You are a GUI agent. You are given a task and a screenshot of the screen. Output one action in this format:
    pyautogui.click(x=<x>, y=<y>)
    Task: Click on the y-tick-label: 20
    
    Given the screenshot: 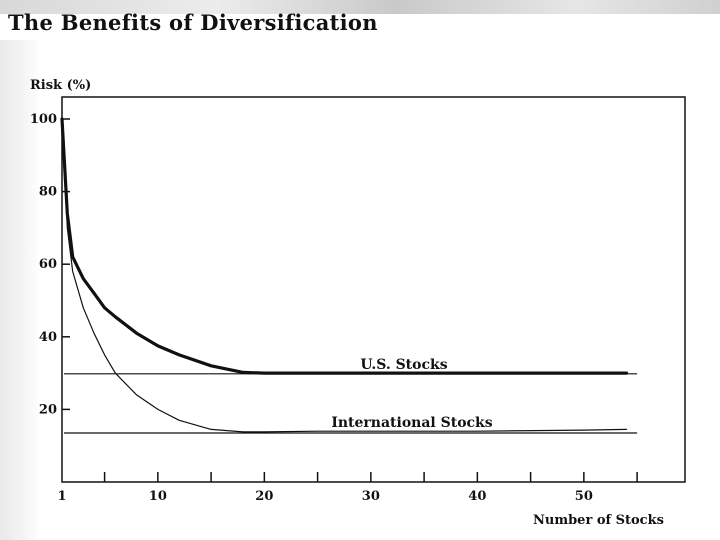 What is the action you would take?
    pyautogui.click(x=48, y=409)
    